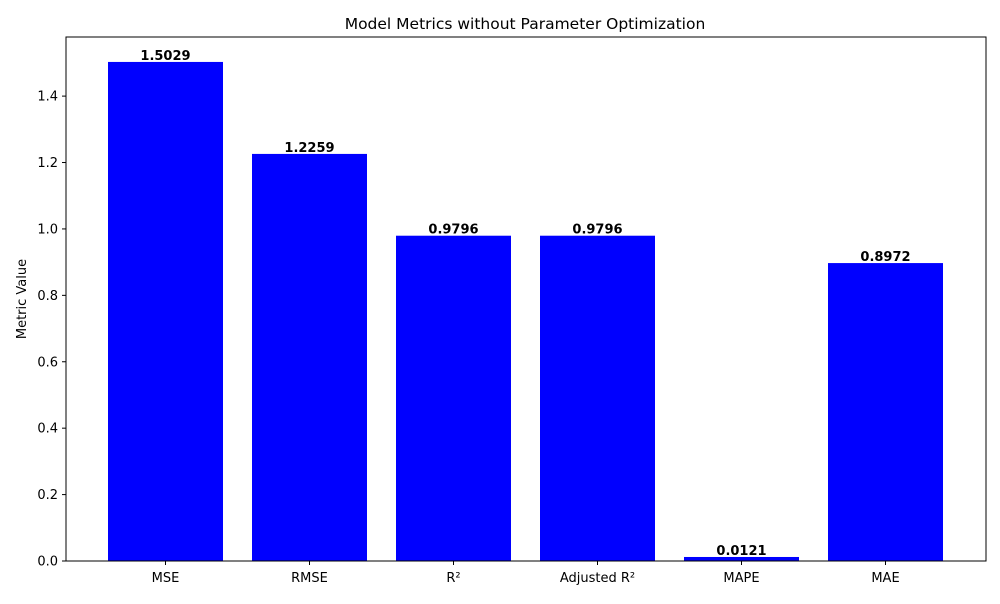  What do you see at coordinates (47, 229) in the screenshot?
I see `y-tick-label-1-0: 1.0` at bounding box center [47, 229].